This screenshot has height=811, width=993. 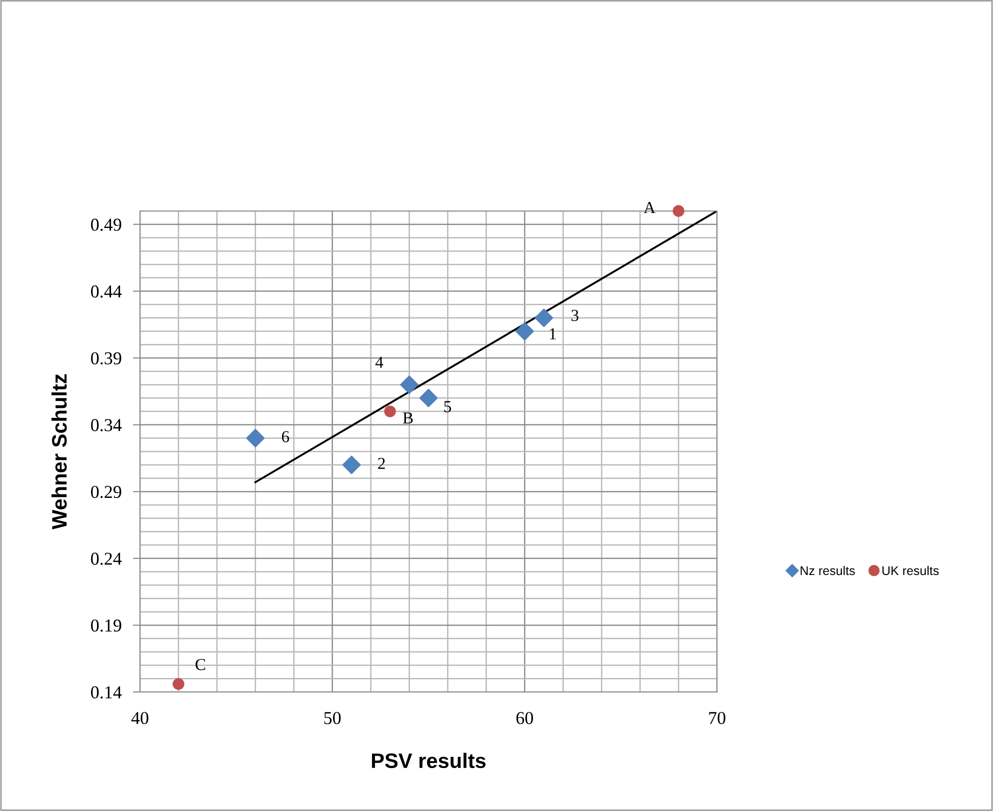 What do you see at coordinates (106, 425) in the screenshot?
I see `y-tick-label: 0.34` at bounding box center [106, 425].